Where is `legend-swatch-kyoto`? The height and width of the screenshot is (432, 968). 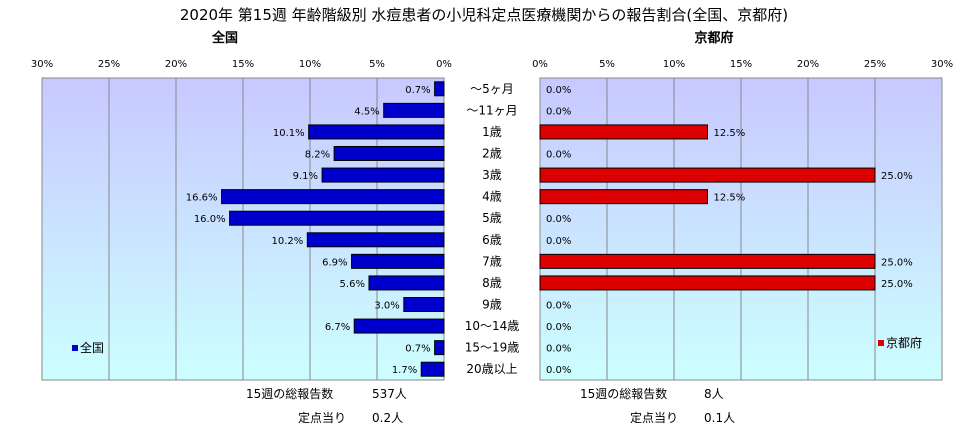
legend-swatch-kyoto is located at coordinates (881, 343).